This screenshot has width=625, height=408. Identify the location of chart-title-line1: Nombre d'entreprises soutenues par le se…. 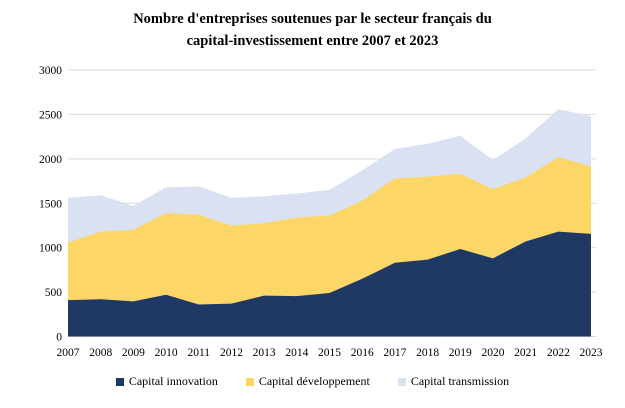
(312, 19).